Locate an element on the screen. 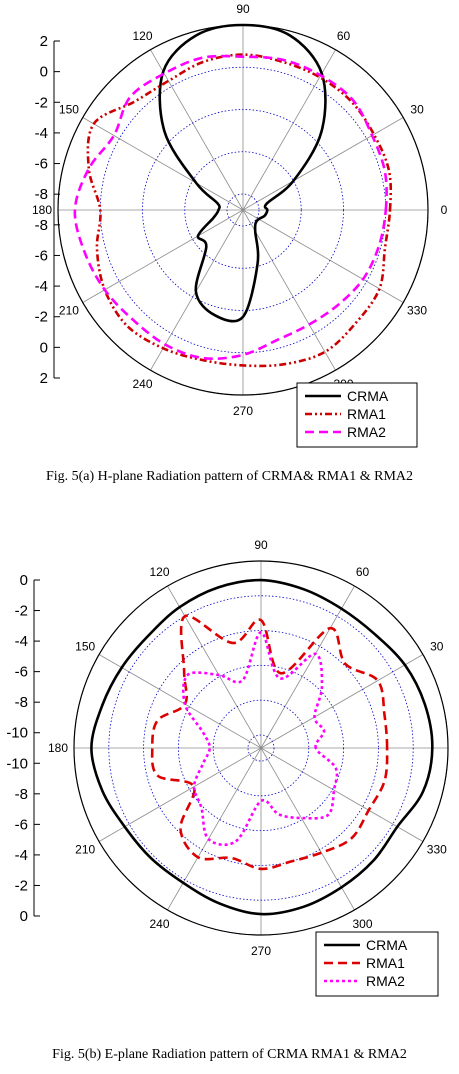 The width and height of the screenshot is (459, 1074). series-line-rma2 is located at coordinates (260, 738).